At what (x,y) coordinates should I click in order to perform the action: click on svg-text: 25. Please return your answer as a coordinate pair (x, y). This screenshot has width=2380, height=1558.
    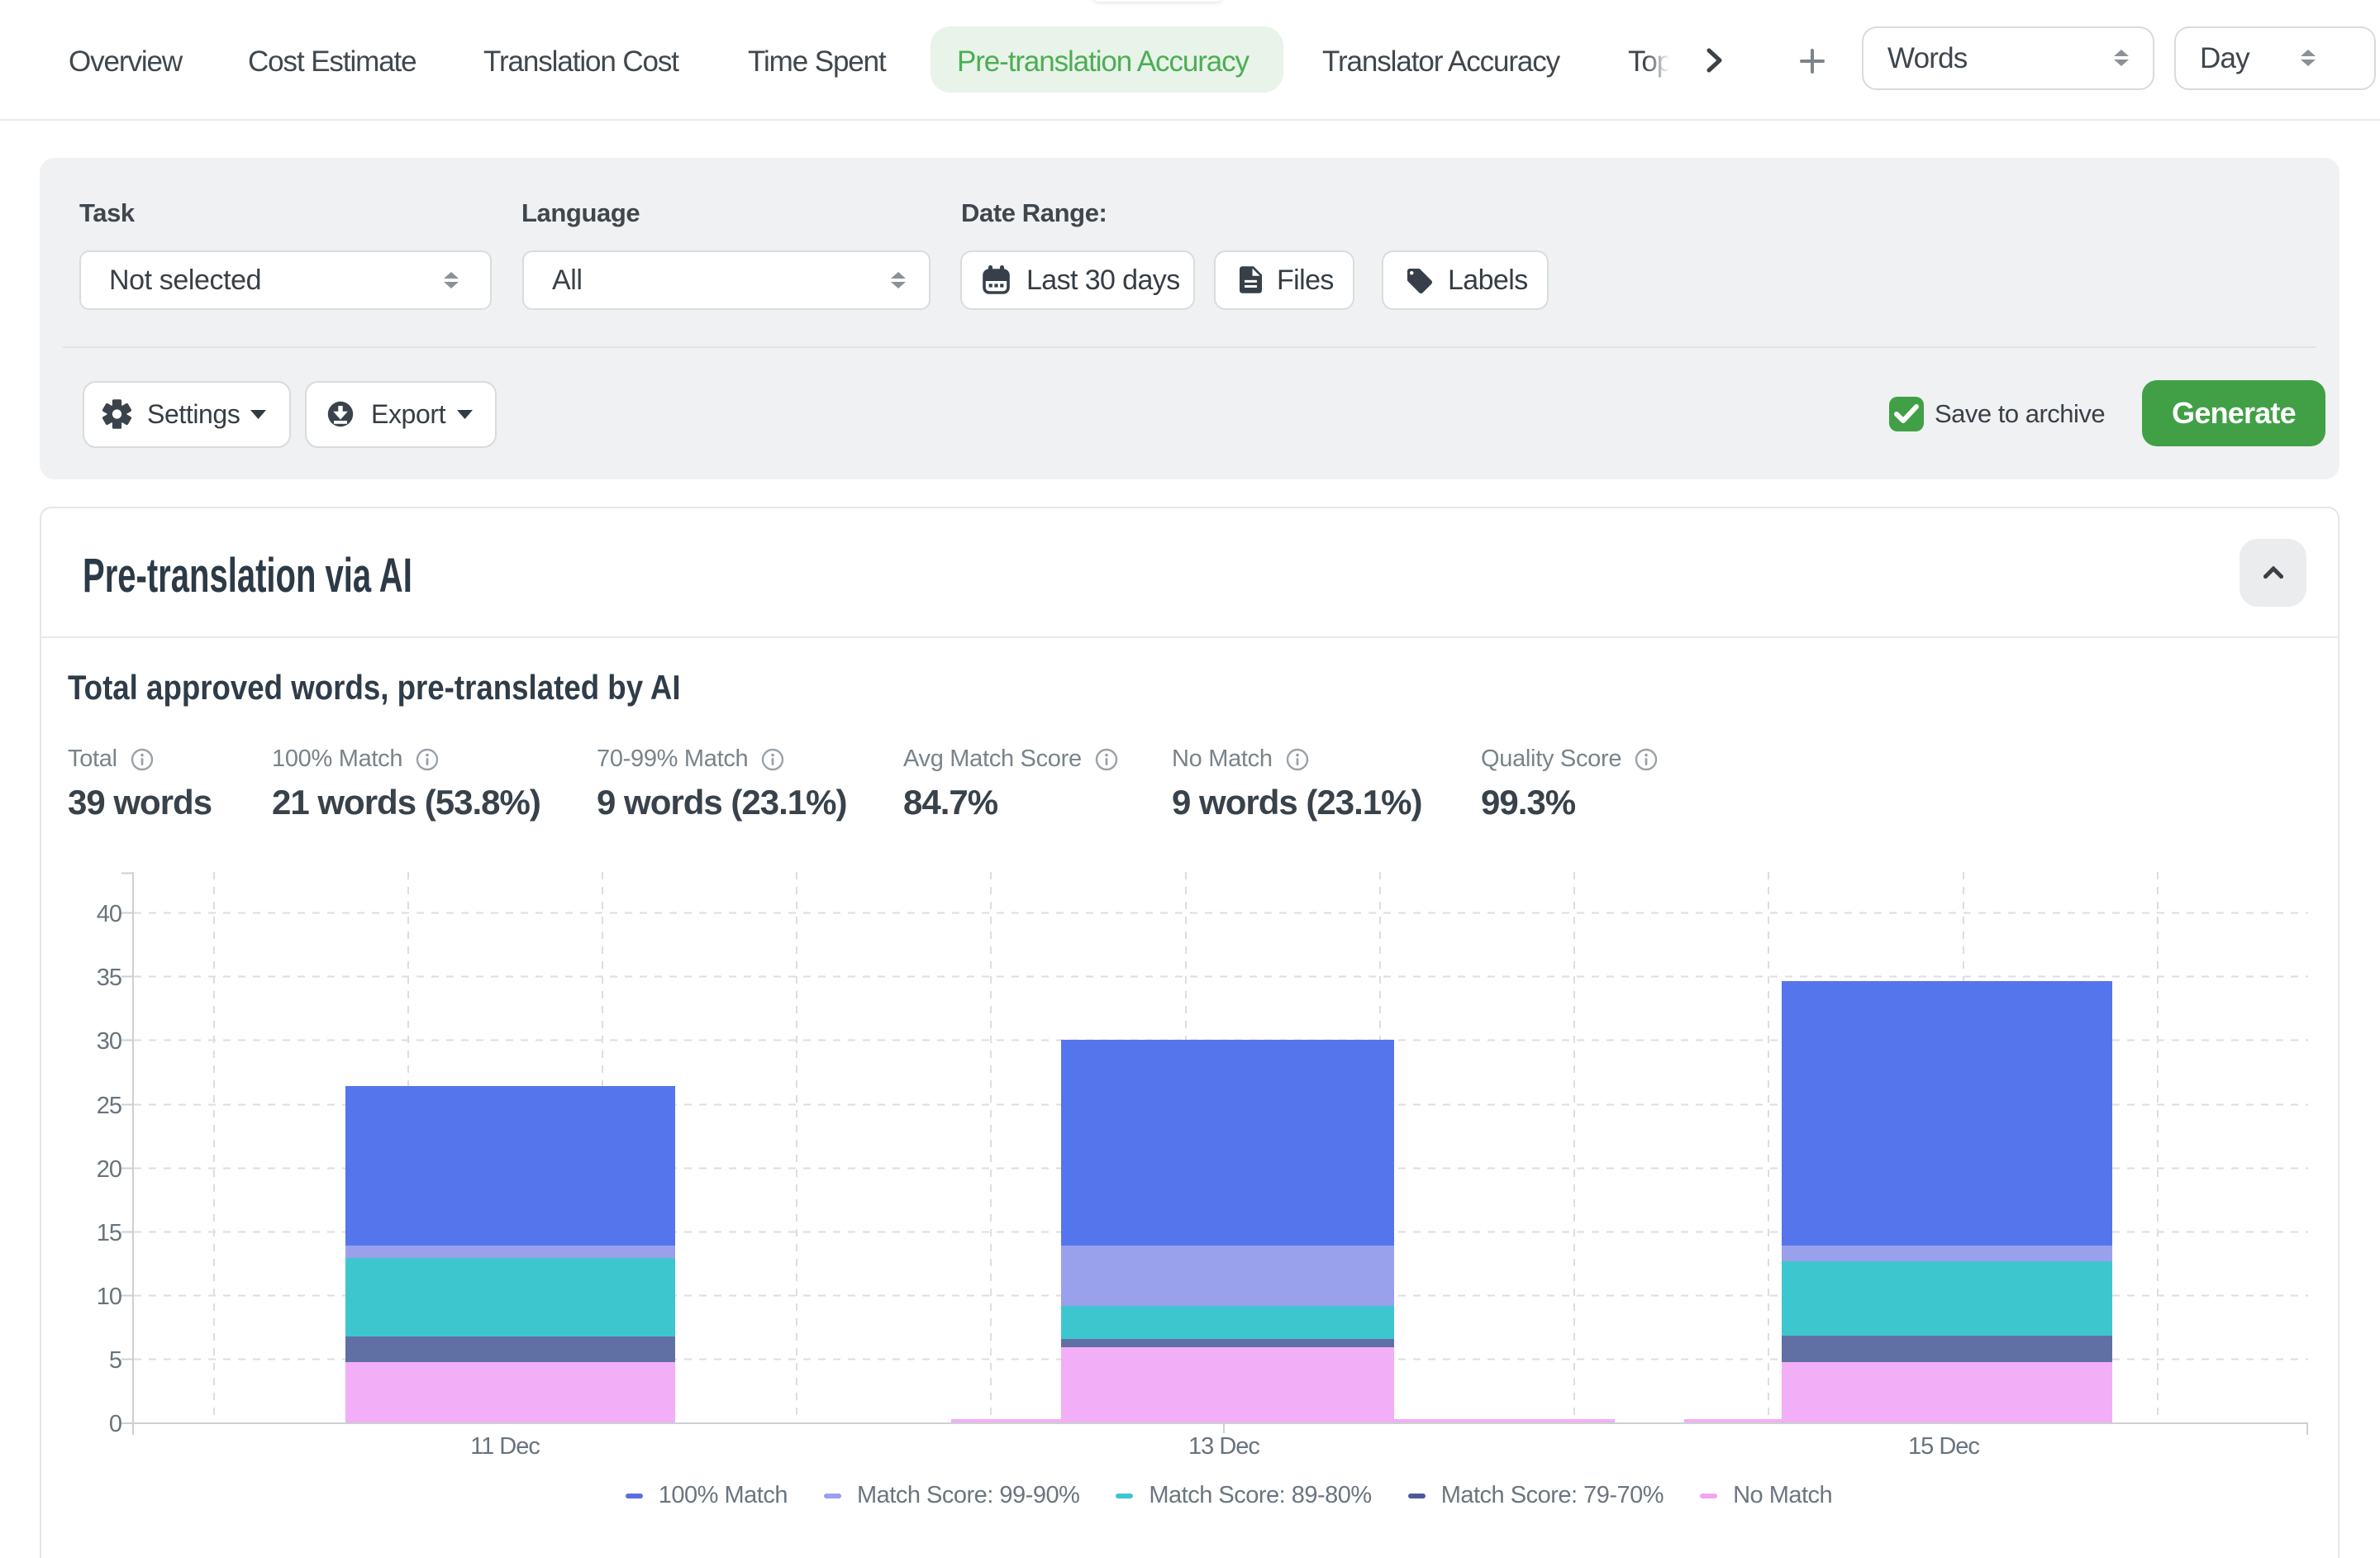
    Looking at the image, I should click on (109, 1106).